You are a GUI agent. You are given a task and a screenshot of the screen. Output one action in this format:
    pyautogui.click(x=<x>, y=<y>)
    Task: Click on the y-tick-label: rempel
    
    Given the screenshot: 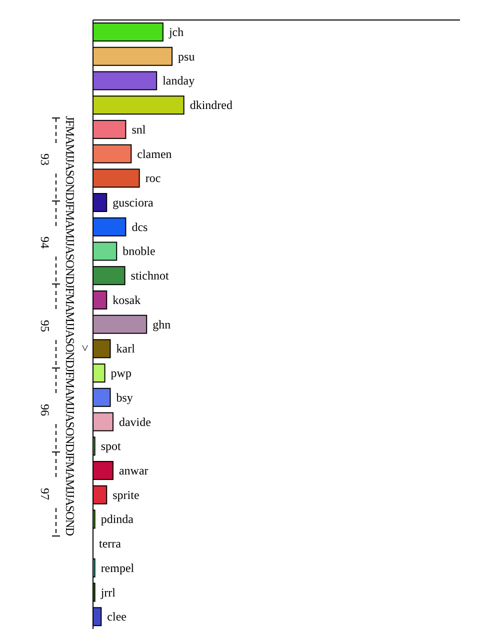 What is the action you would take?
    pyautogui.click(x=117, y=567)
    